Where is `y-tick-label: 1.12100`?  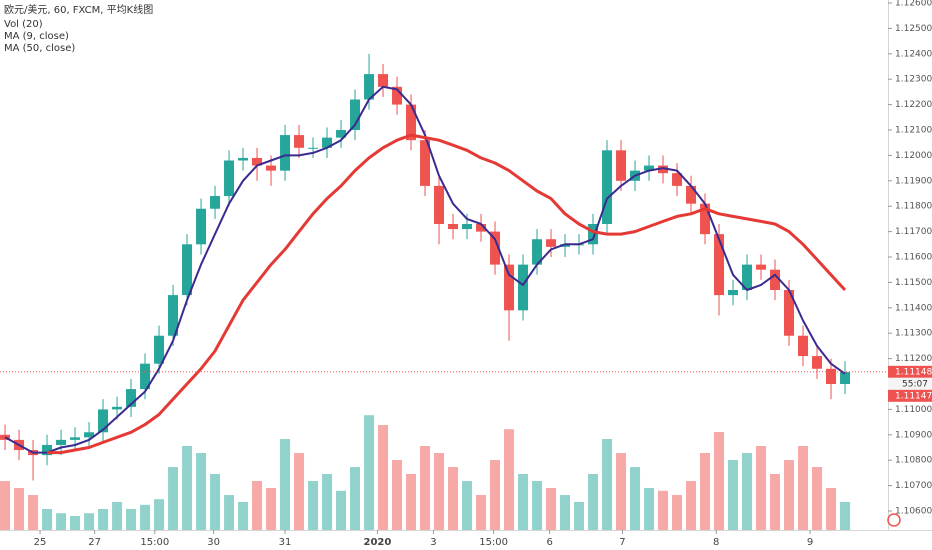
y-tick-label: 1.12100 is located at coordinates (913, 131).